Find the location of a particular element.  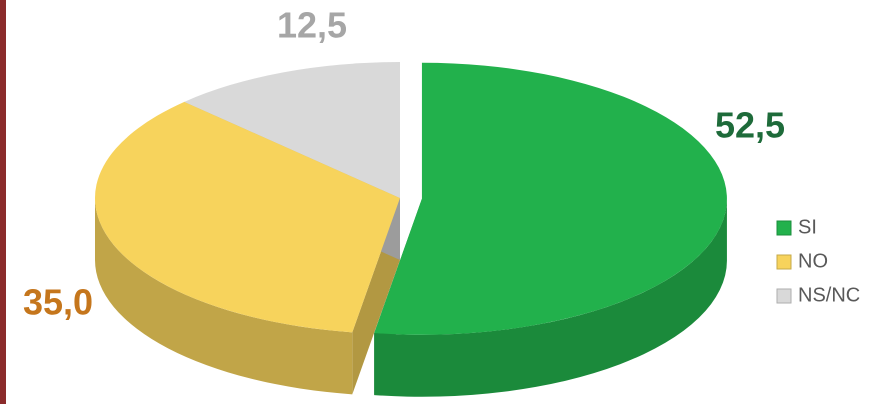

legend-label: NS/NC is located at coordinates (829, 295).